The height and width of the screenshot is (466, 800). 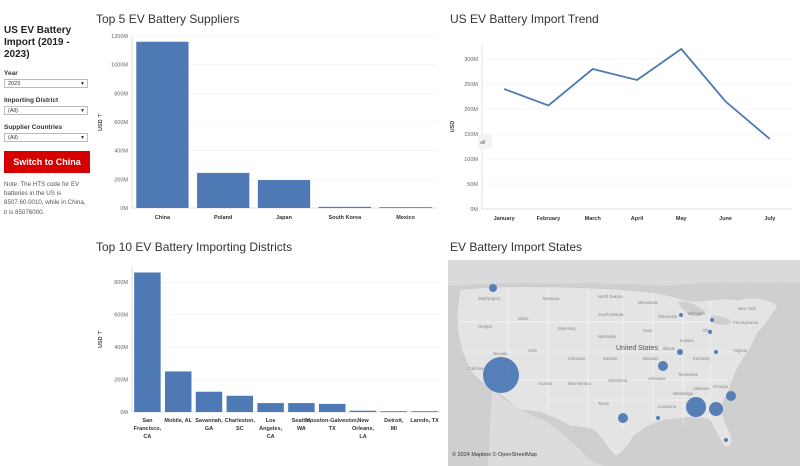 What do you see at coordinates (223, 218) in the screenshot?
I see `x-tick-label: Poland` at bounding box center [223, 218].